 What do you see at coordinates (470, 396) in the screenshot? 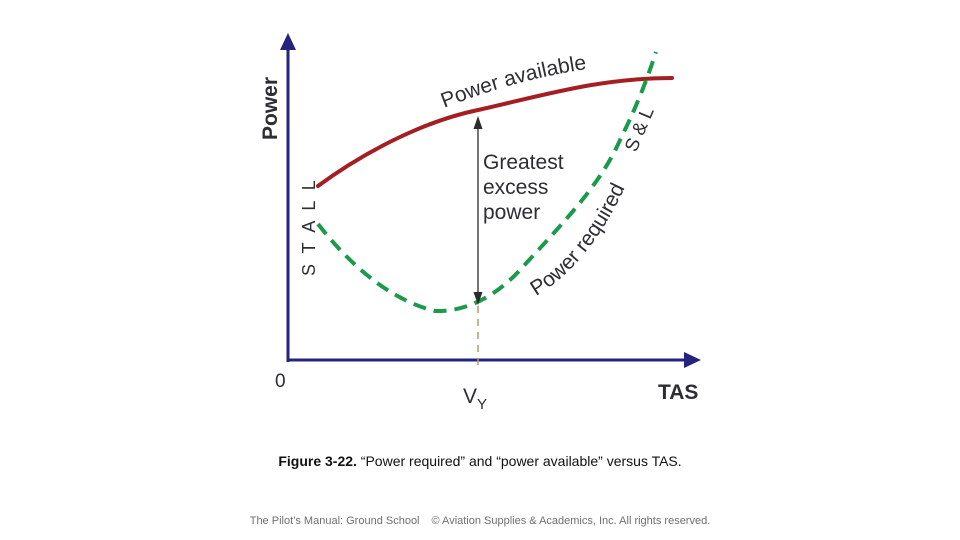
I see `vy-label-main: V` at bounding box center [470, 396].